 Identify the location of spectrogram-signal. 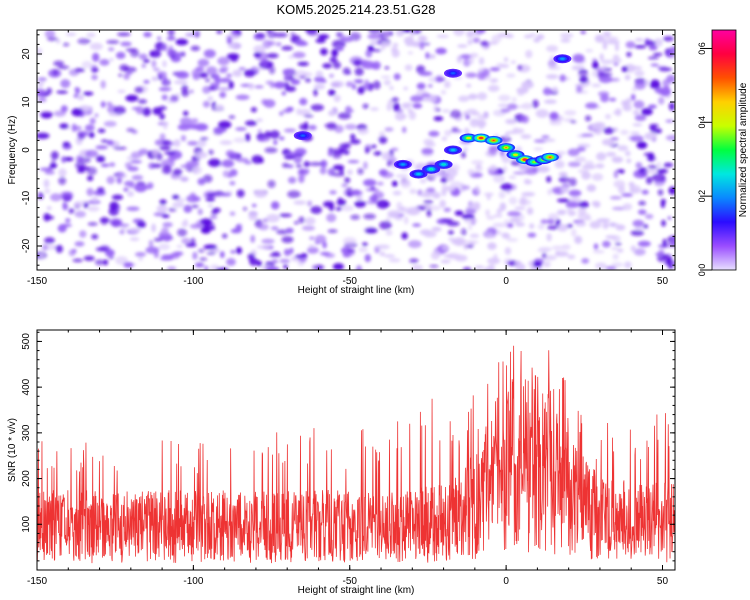
(432, 116).